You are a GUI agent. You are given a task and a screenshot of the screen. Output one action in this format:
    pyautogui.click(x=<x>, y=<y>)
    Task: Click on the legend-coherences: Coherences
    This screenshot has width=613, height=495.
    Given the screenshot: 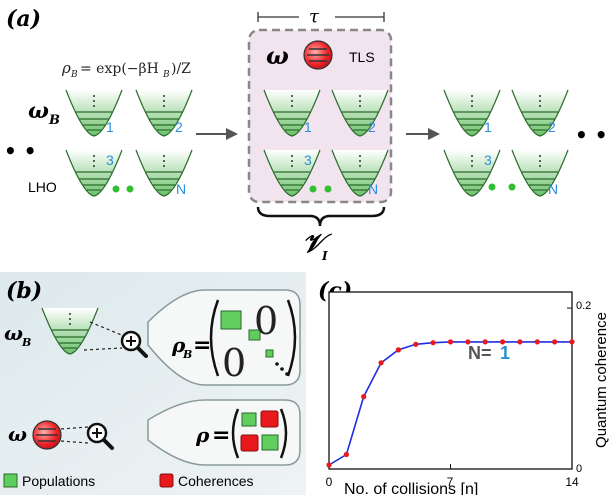 What is the action you would take?
    pyautogui.click(x=216, y=481)
    